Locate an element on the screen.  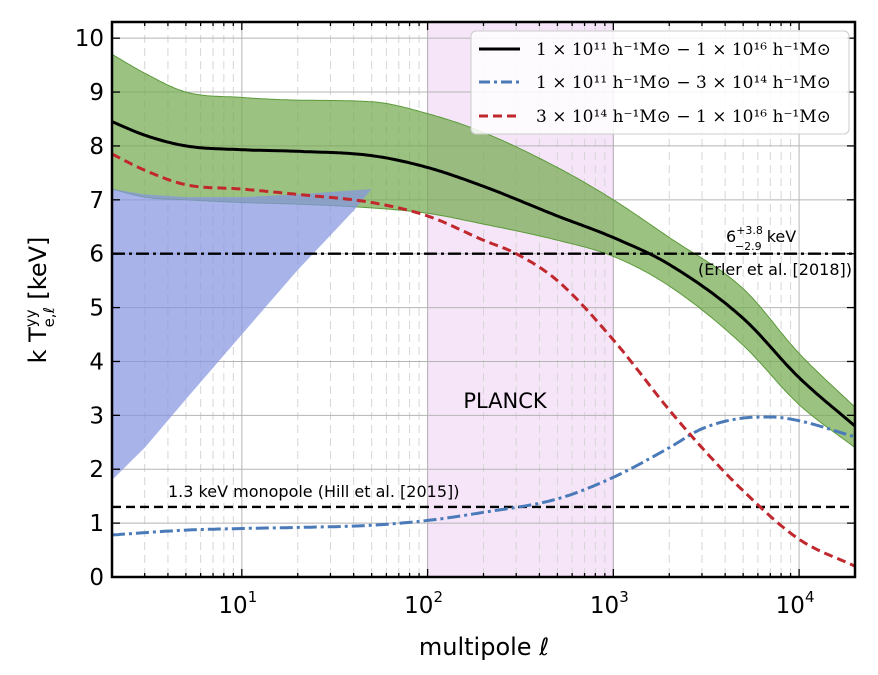
y-tick-label: 1 is located at coordinates (96, 524).